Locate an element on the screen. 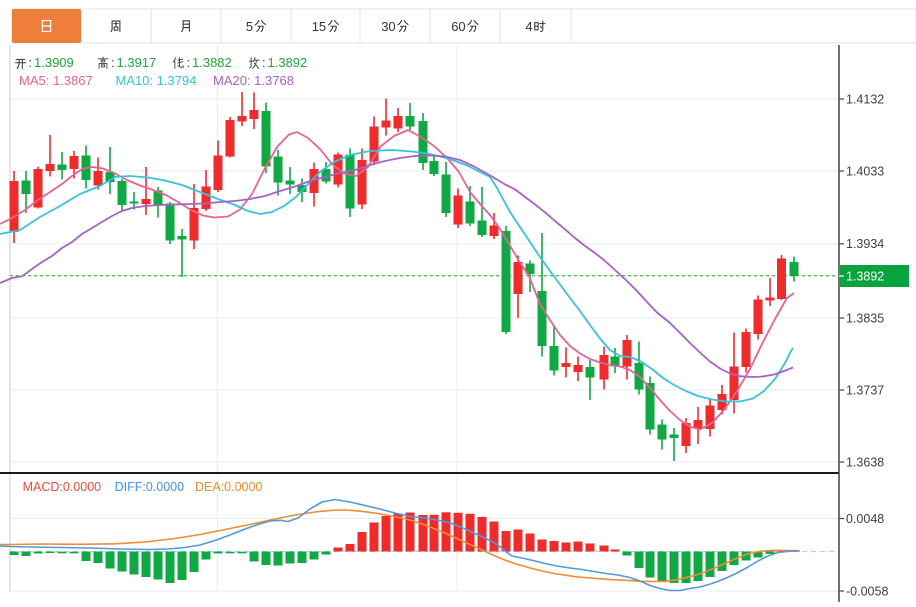 The height and width of the screenshot is (607, 916). svg-text: 1.3882 is located at coordinates (212, 62).